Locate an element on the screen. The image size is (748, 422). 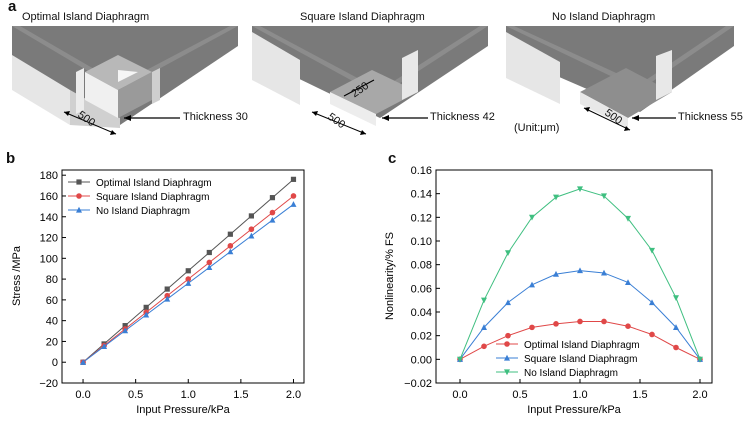
y-tick-label: 0 is located at coordinates (55, 363).